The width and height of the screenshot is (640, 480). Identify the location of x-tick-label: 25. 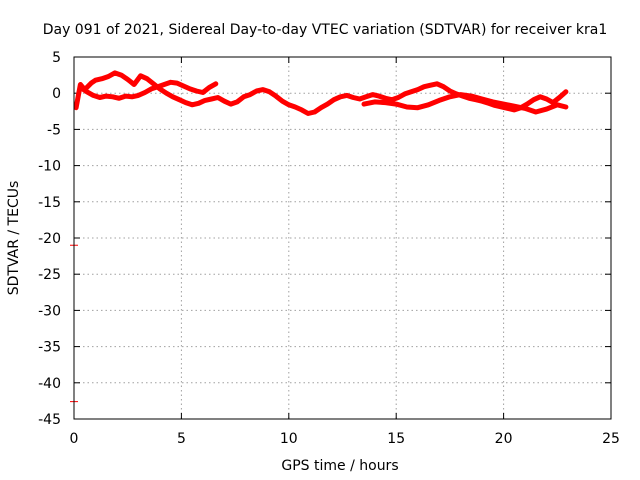
(611, 439).